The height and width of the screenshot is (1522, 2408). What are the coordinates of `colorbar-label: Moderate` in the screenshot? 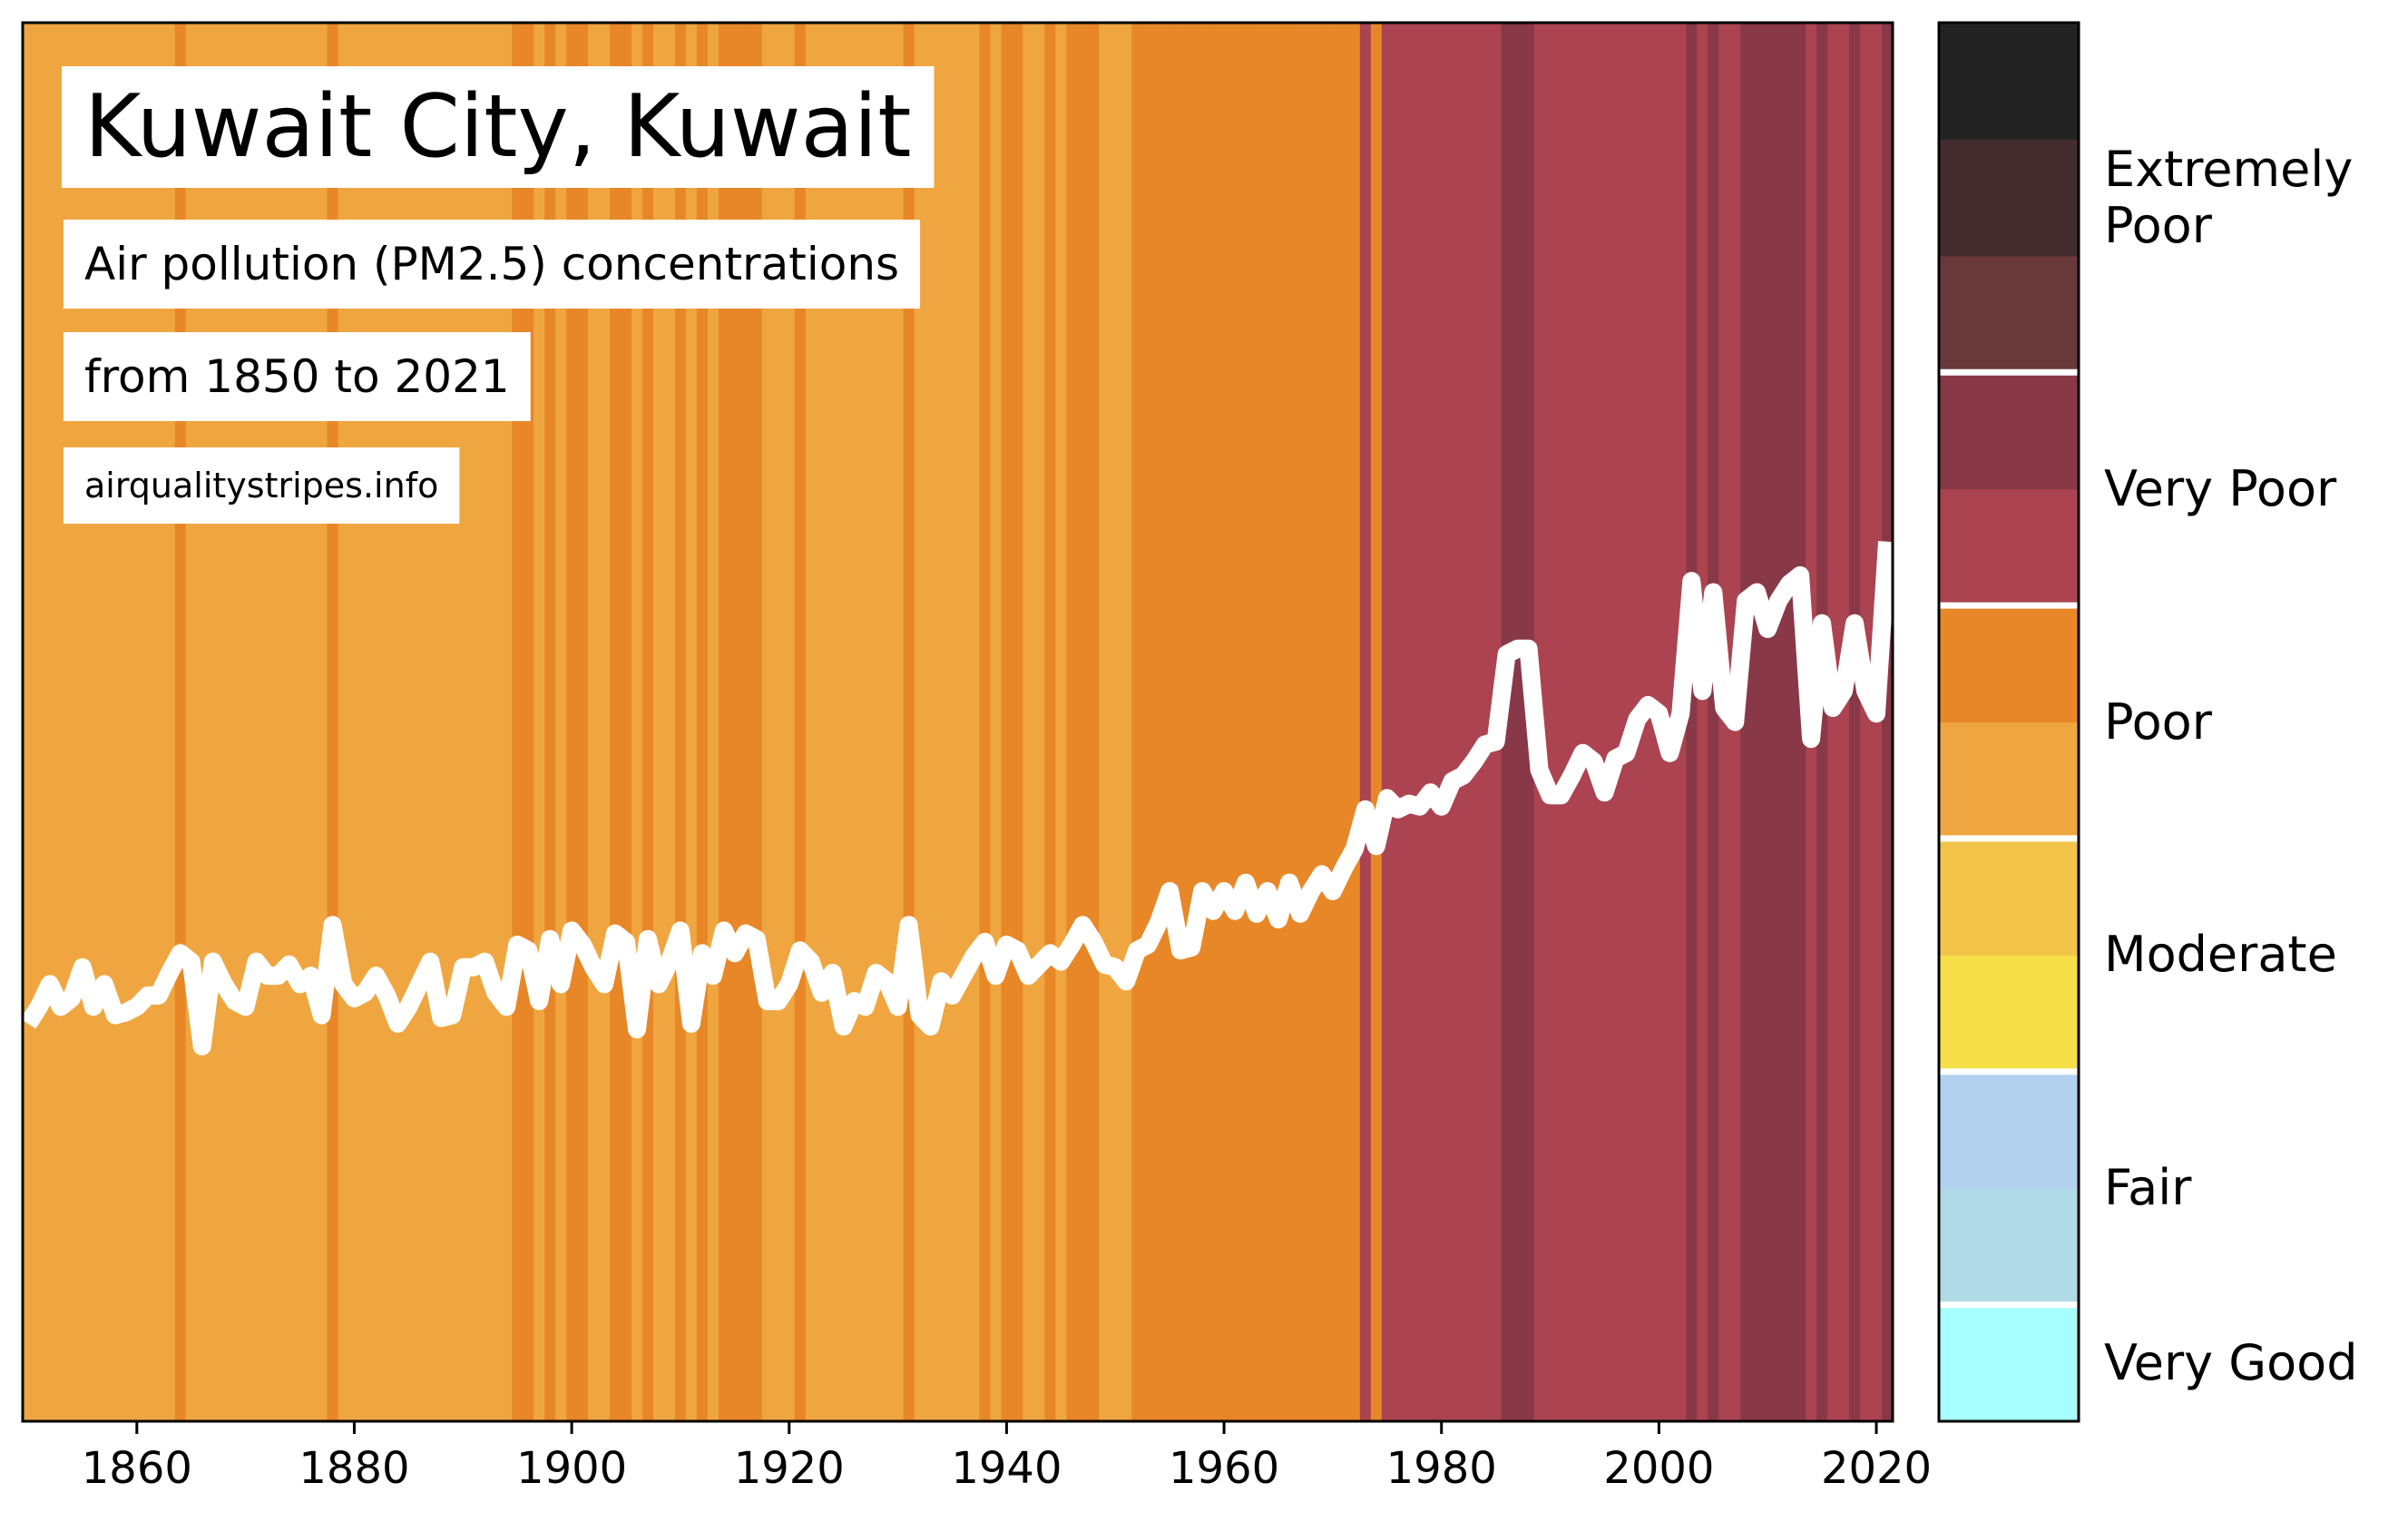 It's located at (2221, 955).